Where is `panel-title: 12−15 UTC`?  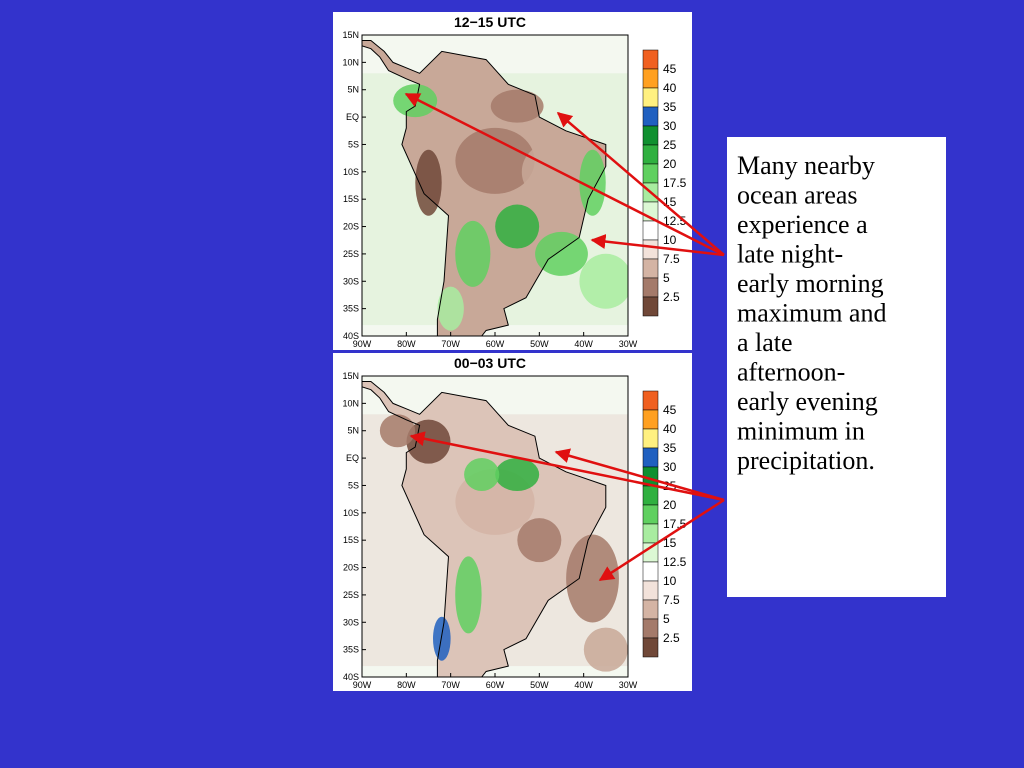 panel-title: 12−15 UTC is located at coordinates (490, 22).